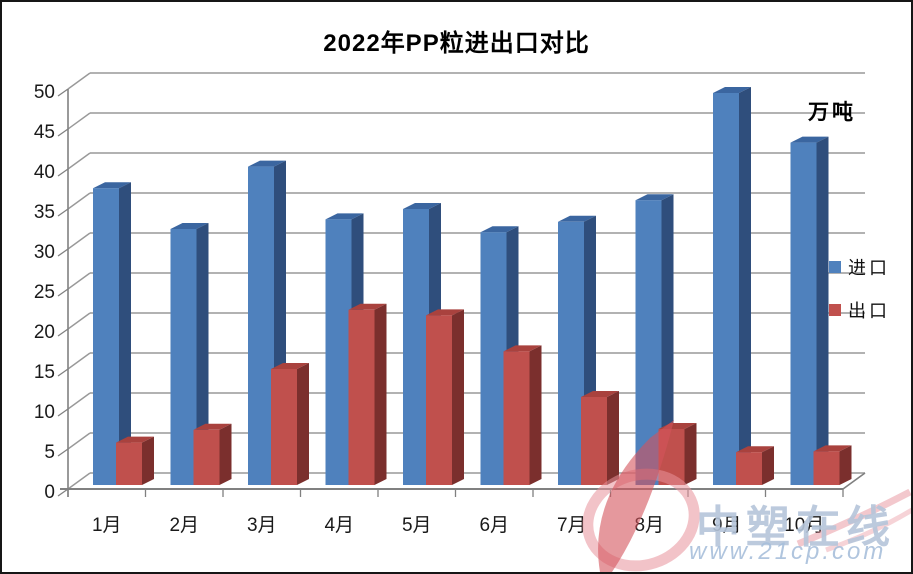 The width and height of the screenshot is (913, 574). Describe the element at coordinates (212, 426) in the screenshot. I see `bar-export-2月-top-face` at that location.